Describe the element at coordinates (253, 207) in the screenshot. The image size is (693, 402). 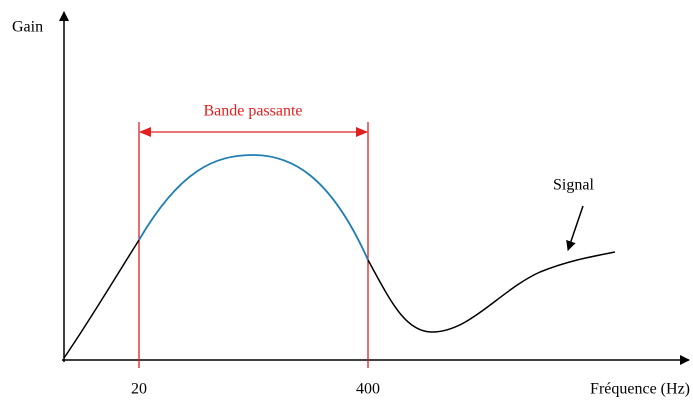
I see `curve-passband` at that location.